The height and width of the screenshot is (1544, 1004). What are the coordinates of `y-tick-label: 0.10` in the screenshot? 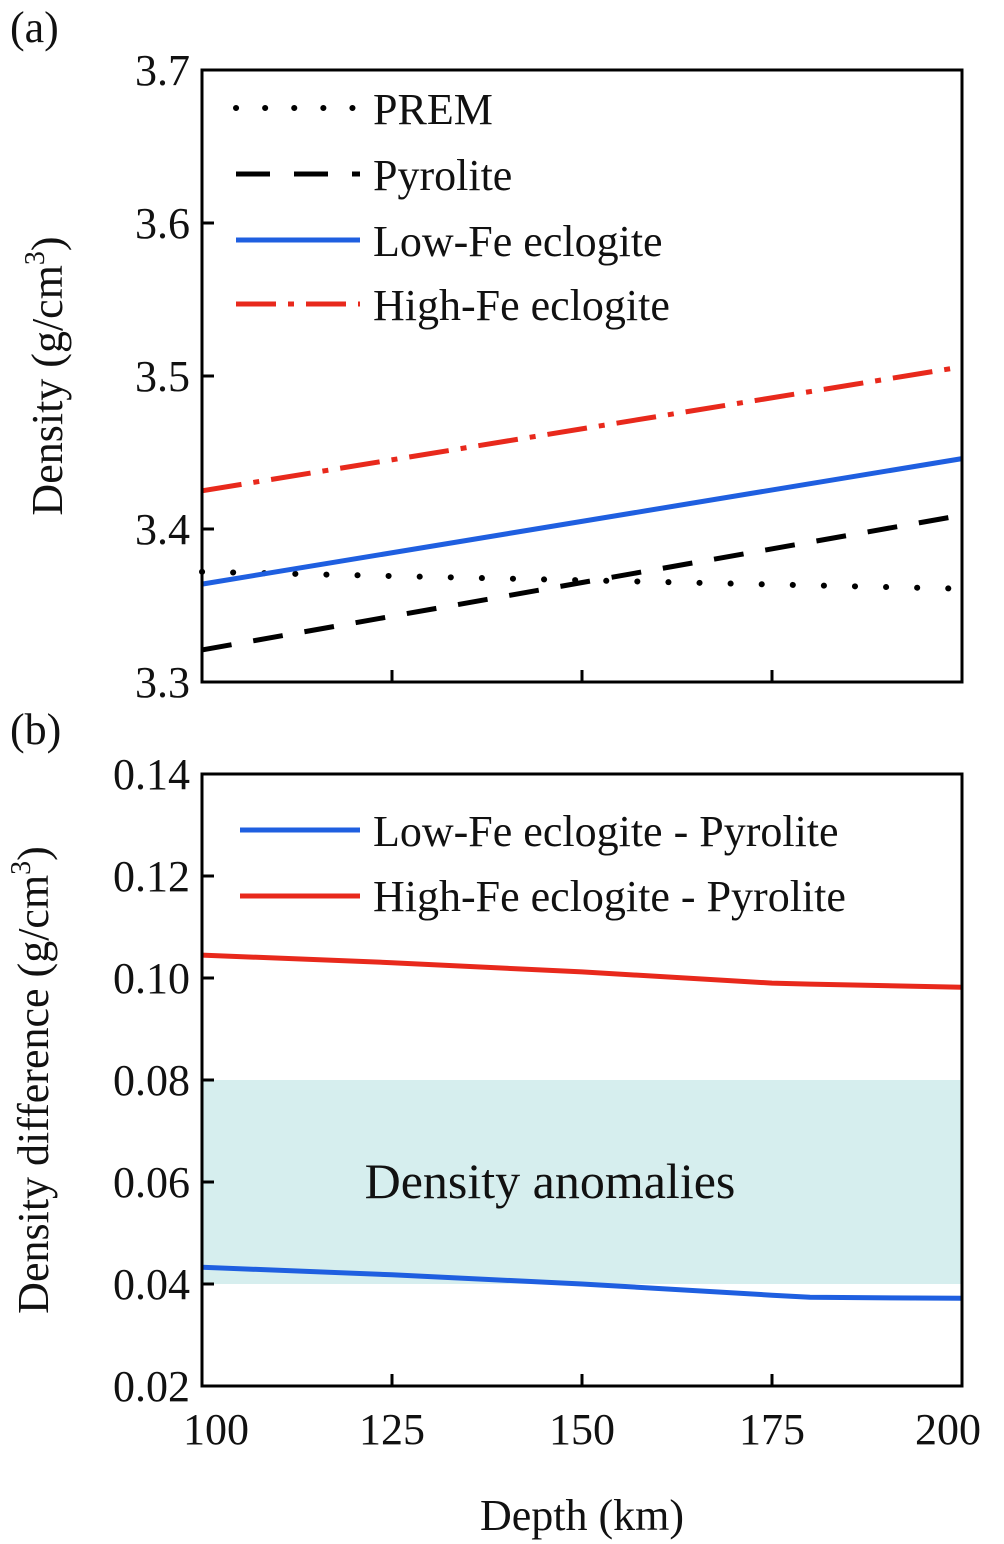 It's located at (151, 978).